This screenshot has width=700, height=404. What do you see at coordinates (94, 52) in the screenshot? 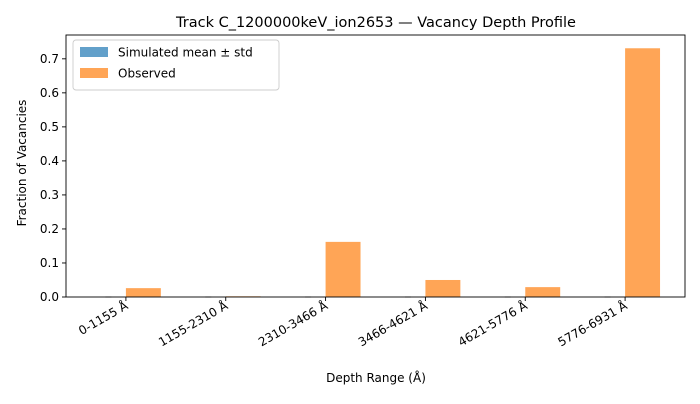
I see `legend-swatch-simulated-mean-std` at bounding box center [94, 52].